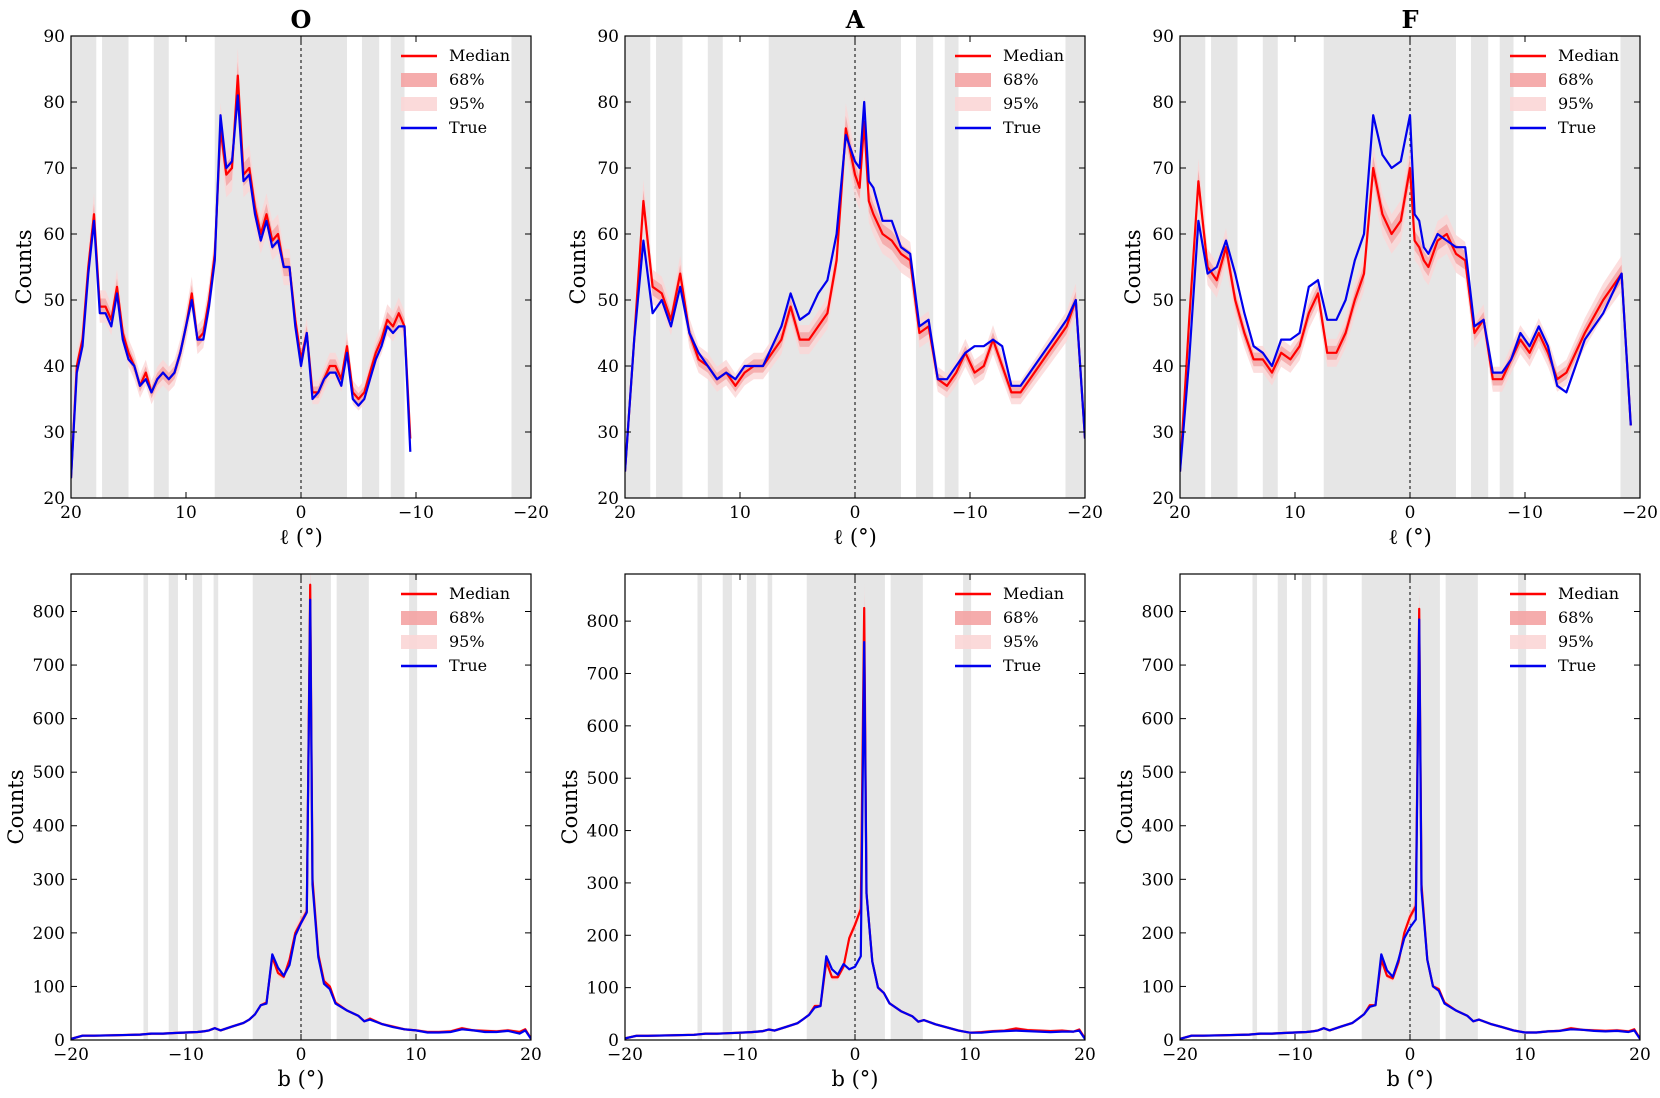 The height and width of the screenshot is (1098, 1660). Describe the element at coordinates (1163, 301) in the screenshot. I see `y-tick-label: 50` at that location.